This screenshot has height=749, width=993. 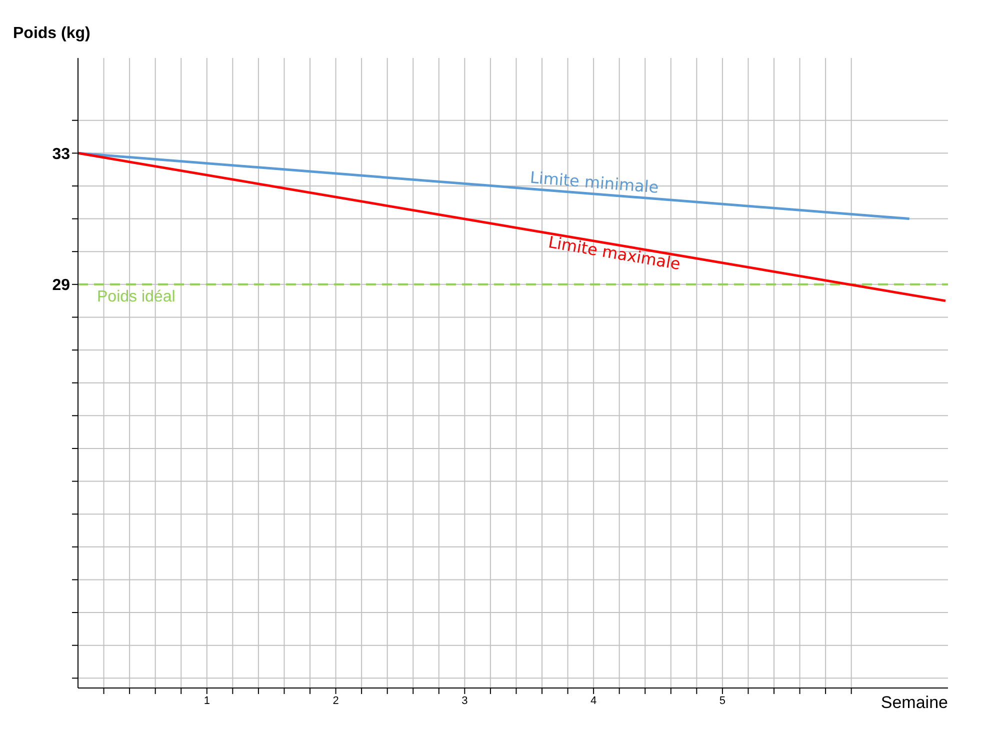 What do you see at coordinates (51, 33) in the screenshot?
I see `y-axis-title: Poids (kg)` at bounding box center [51, 33].